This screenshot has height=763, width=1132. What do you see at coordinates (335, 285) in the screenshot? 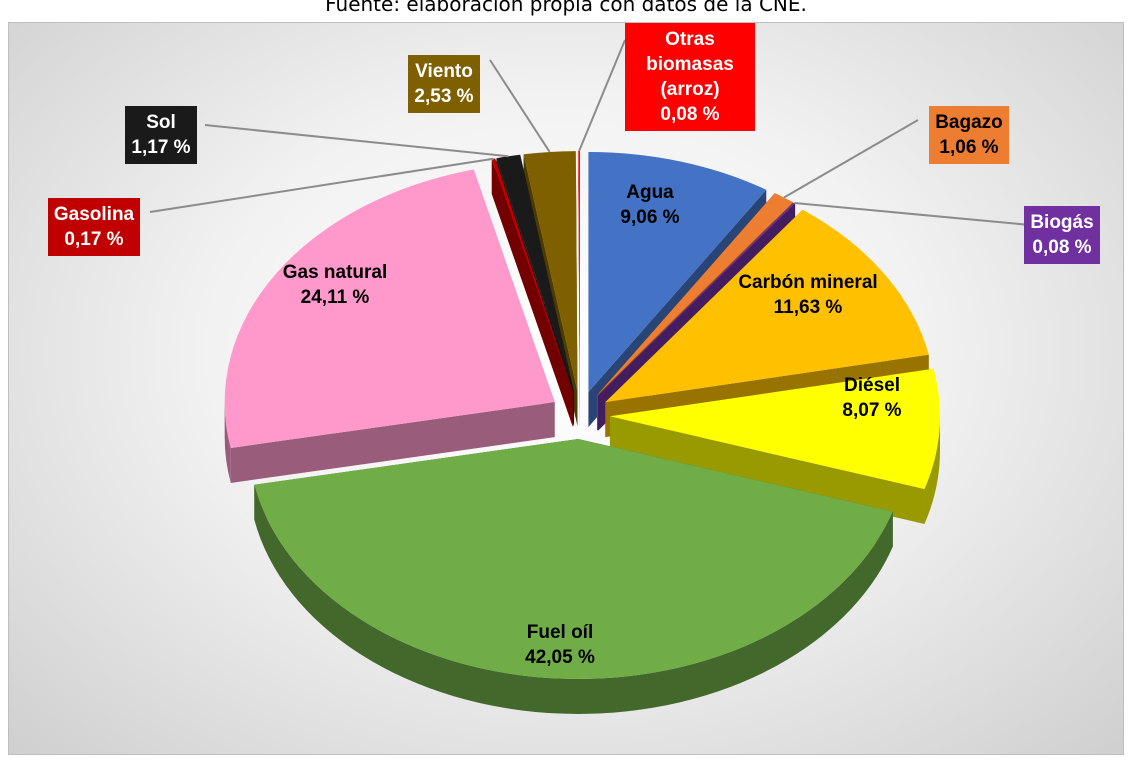
I see `data-label: Gas natural 24,11 %` at bounding box center [335, 285].